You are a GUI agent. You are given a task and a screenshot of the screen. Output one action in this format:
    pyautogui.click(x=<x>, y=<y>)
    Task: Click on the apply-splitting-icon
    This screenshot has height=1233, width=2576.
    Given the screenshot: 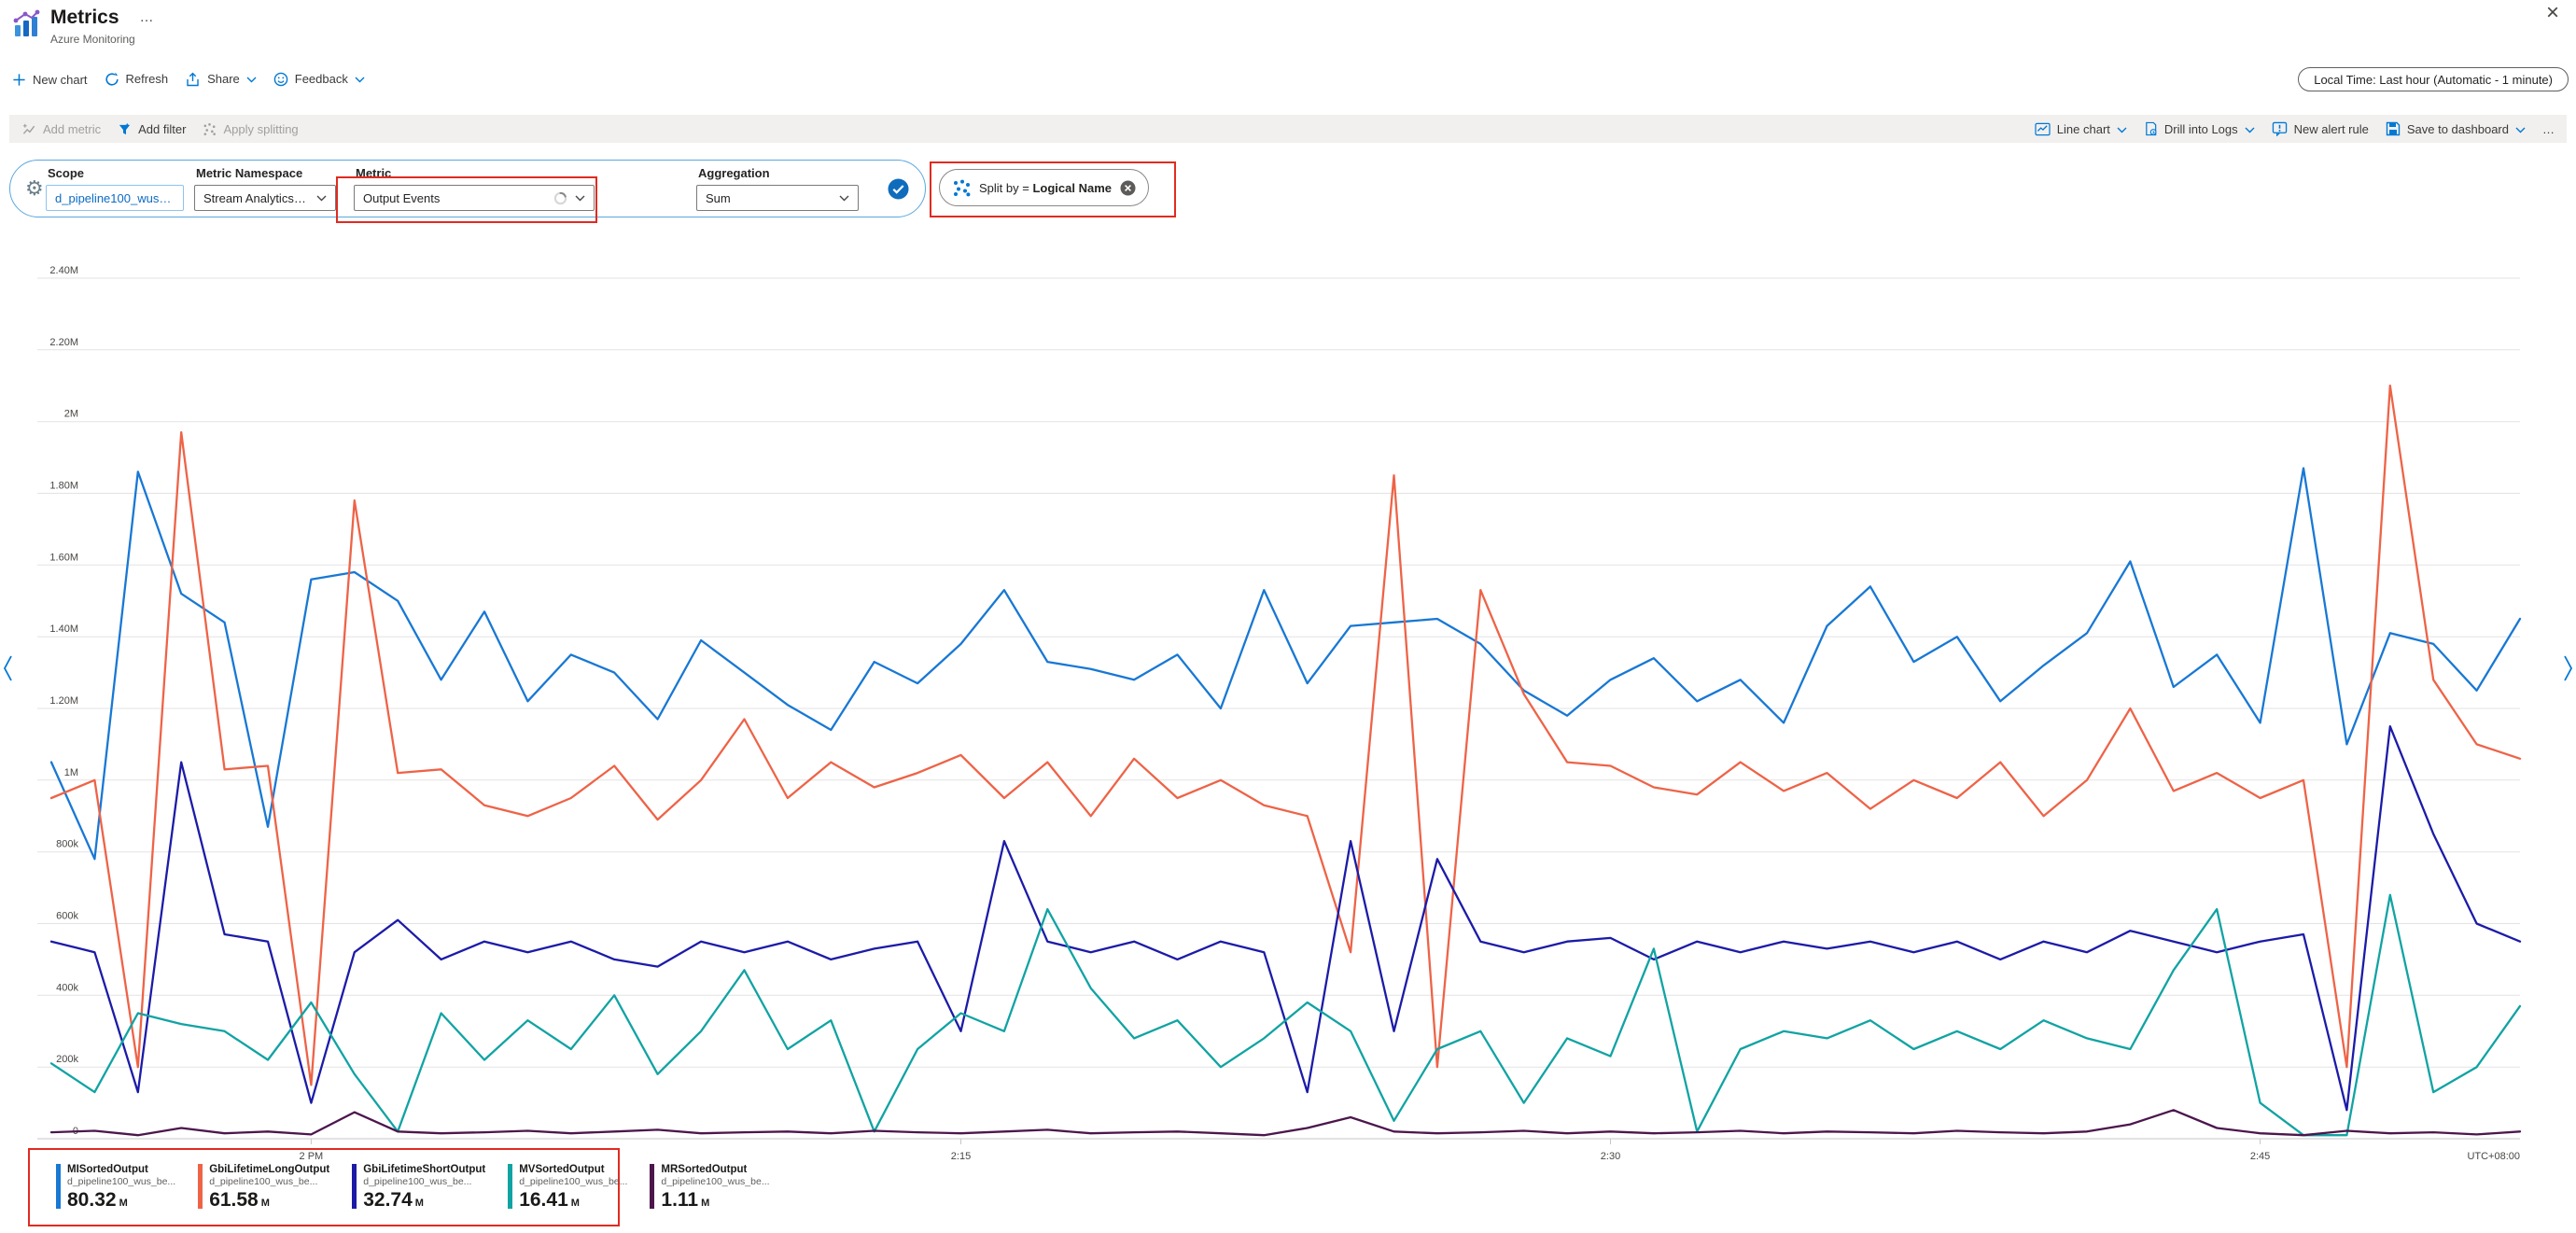 What is the action you would take?
    pyautogui.click(x=210, y=129)
    